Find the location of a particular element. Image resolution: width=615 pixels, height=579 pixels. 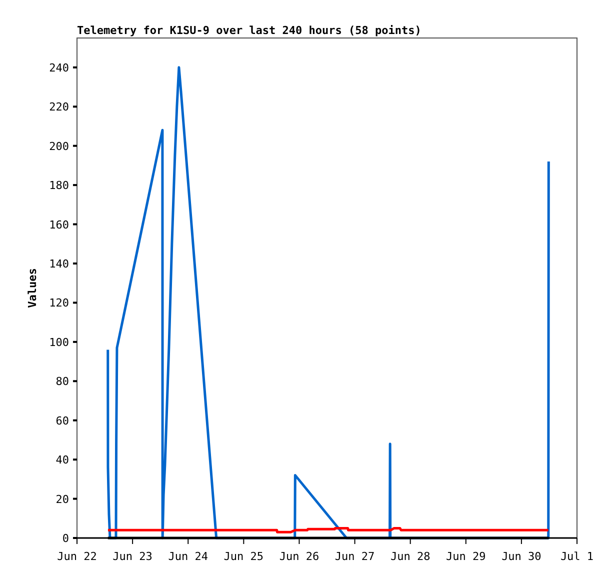

y-tick-label: 120 is located at coordinates (59, 303).